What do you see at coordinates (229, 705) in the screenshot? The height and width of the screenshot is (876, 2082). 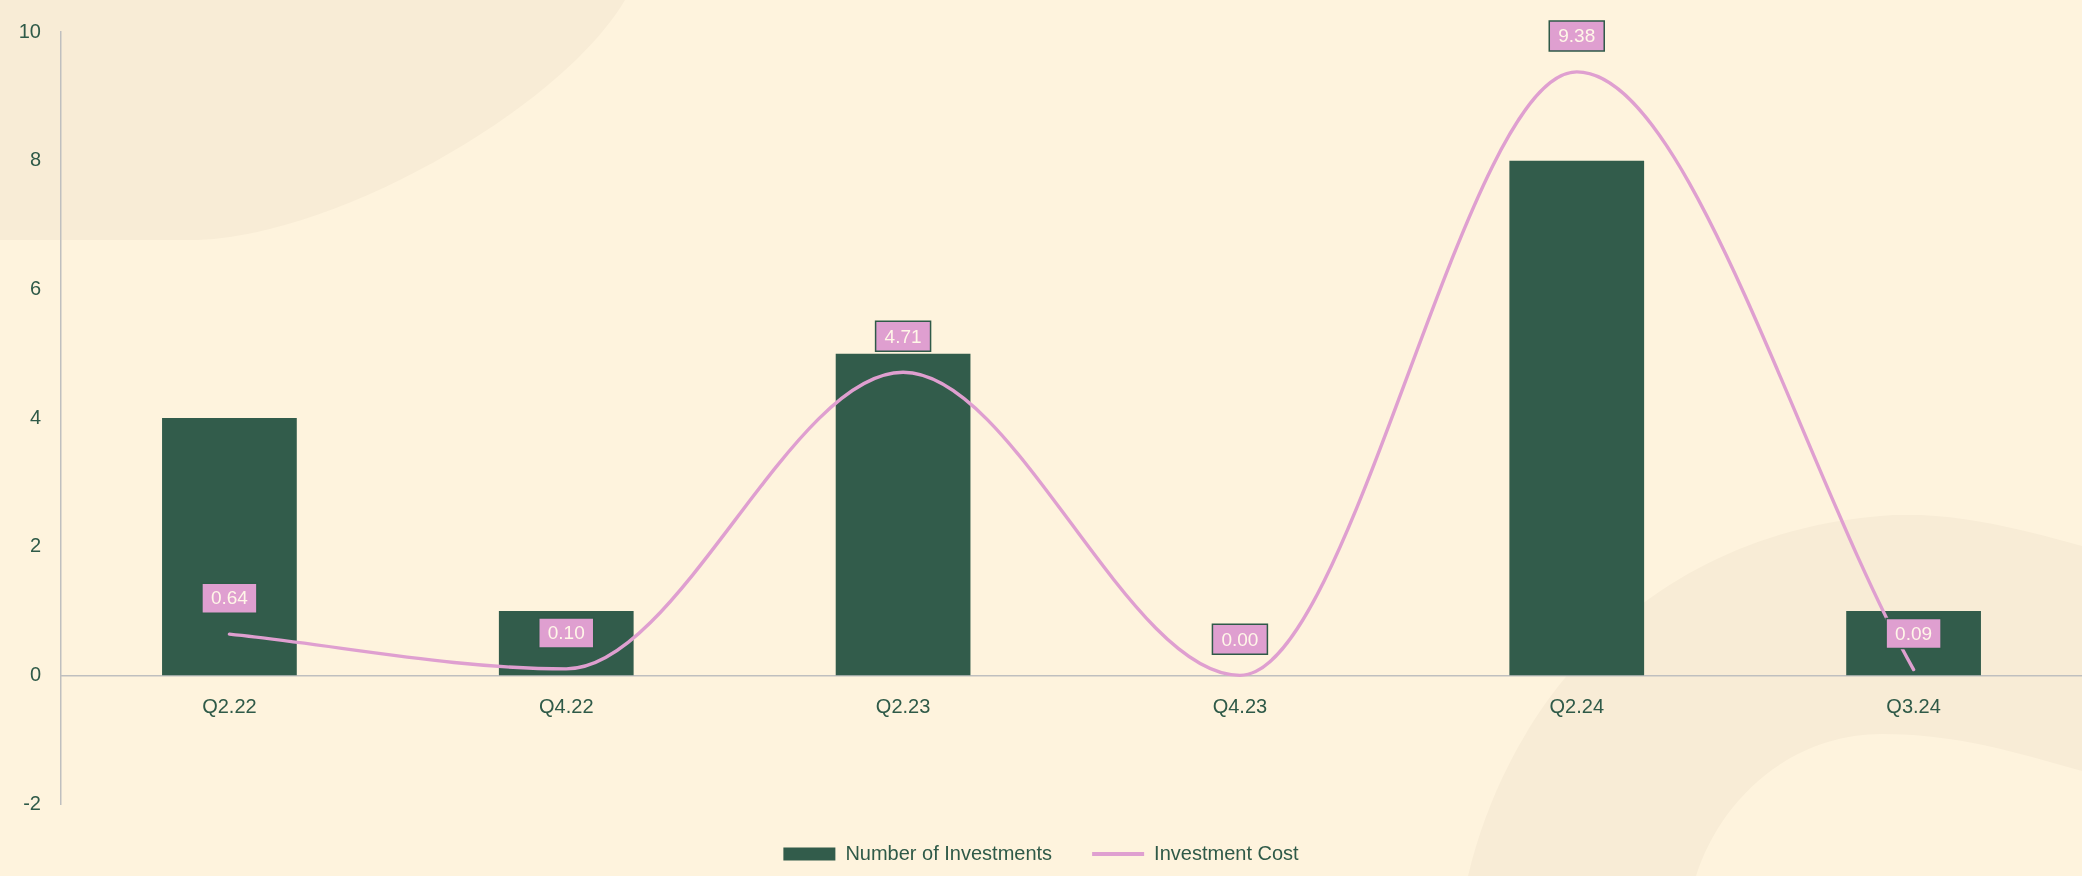 I see `x-tick-label: Q2.22` at bounding box center [229, 705].